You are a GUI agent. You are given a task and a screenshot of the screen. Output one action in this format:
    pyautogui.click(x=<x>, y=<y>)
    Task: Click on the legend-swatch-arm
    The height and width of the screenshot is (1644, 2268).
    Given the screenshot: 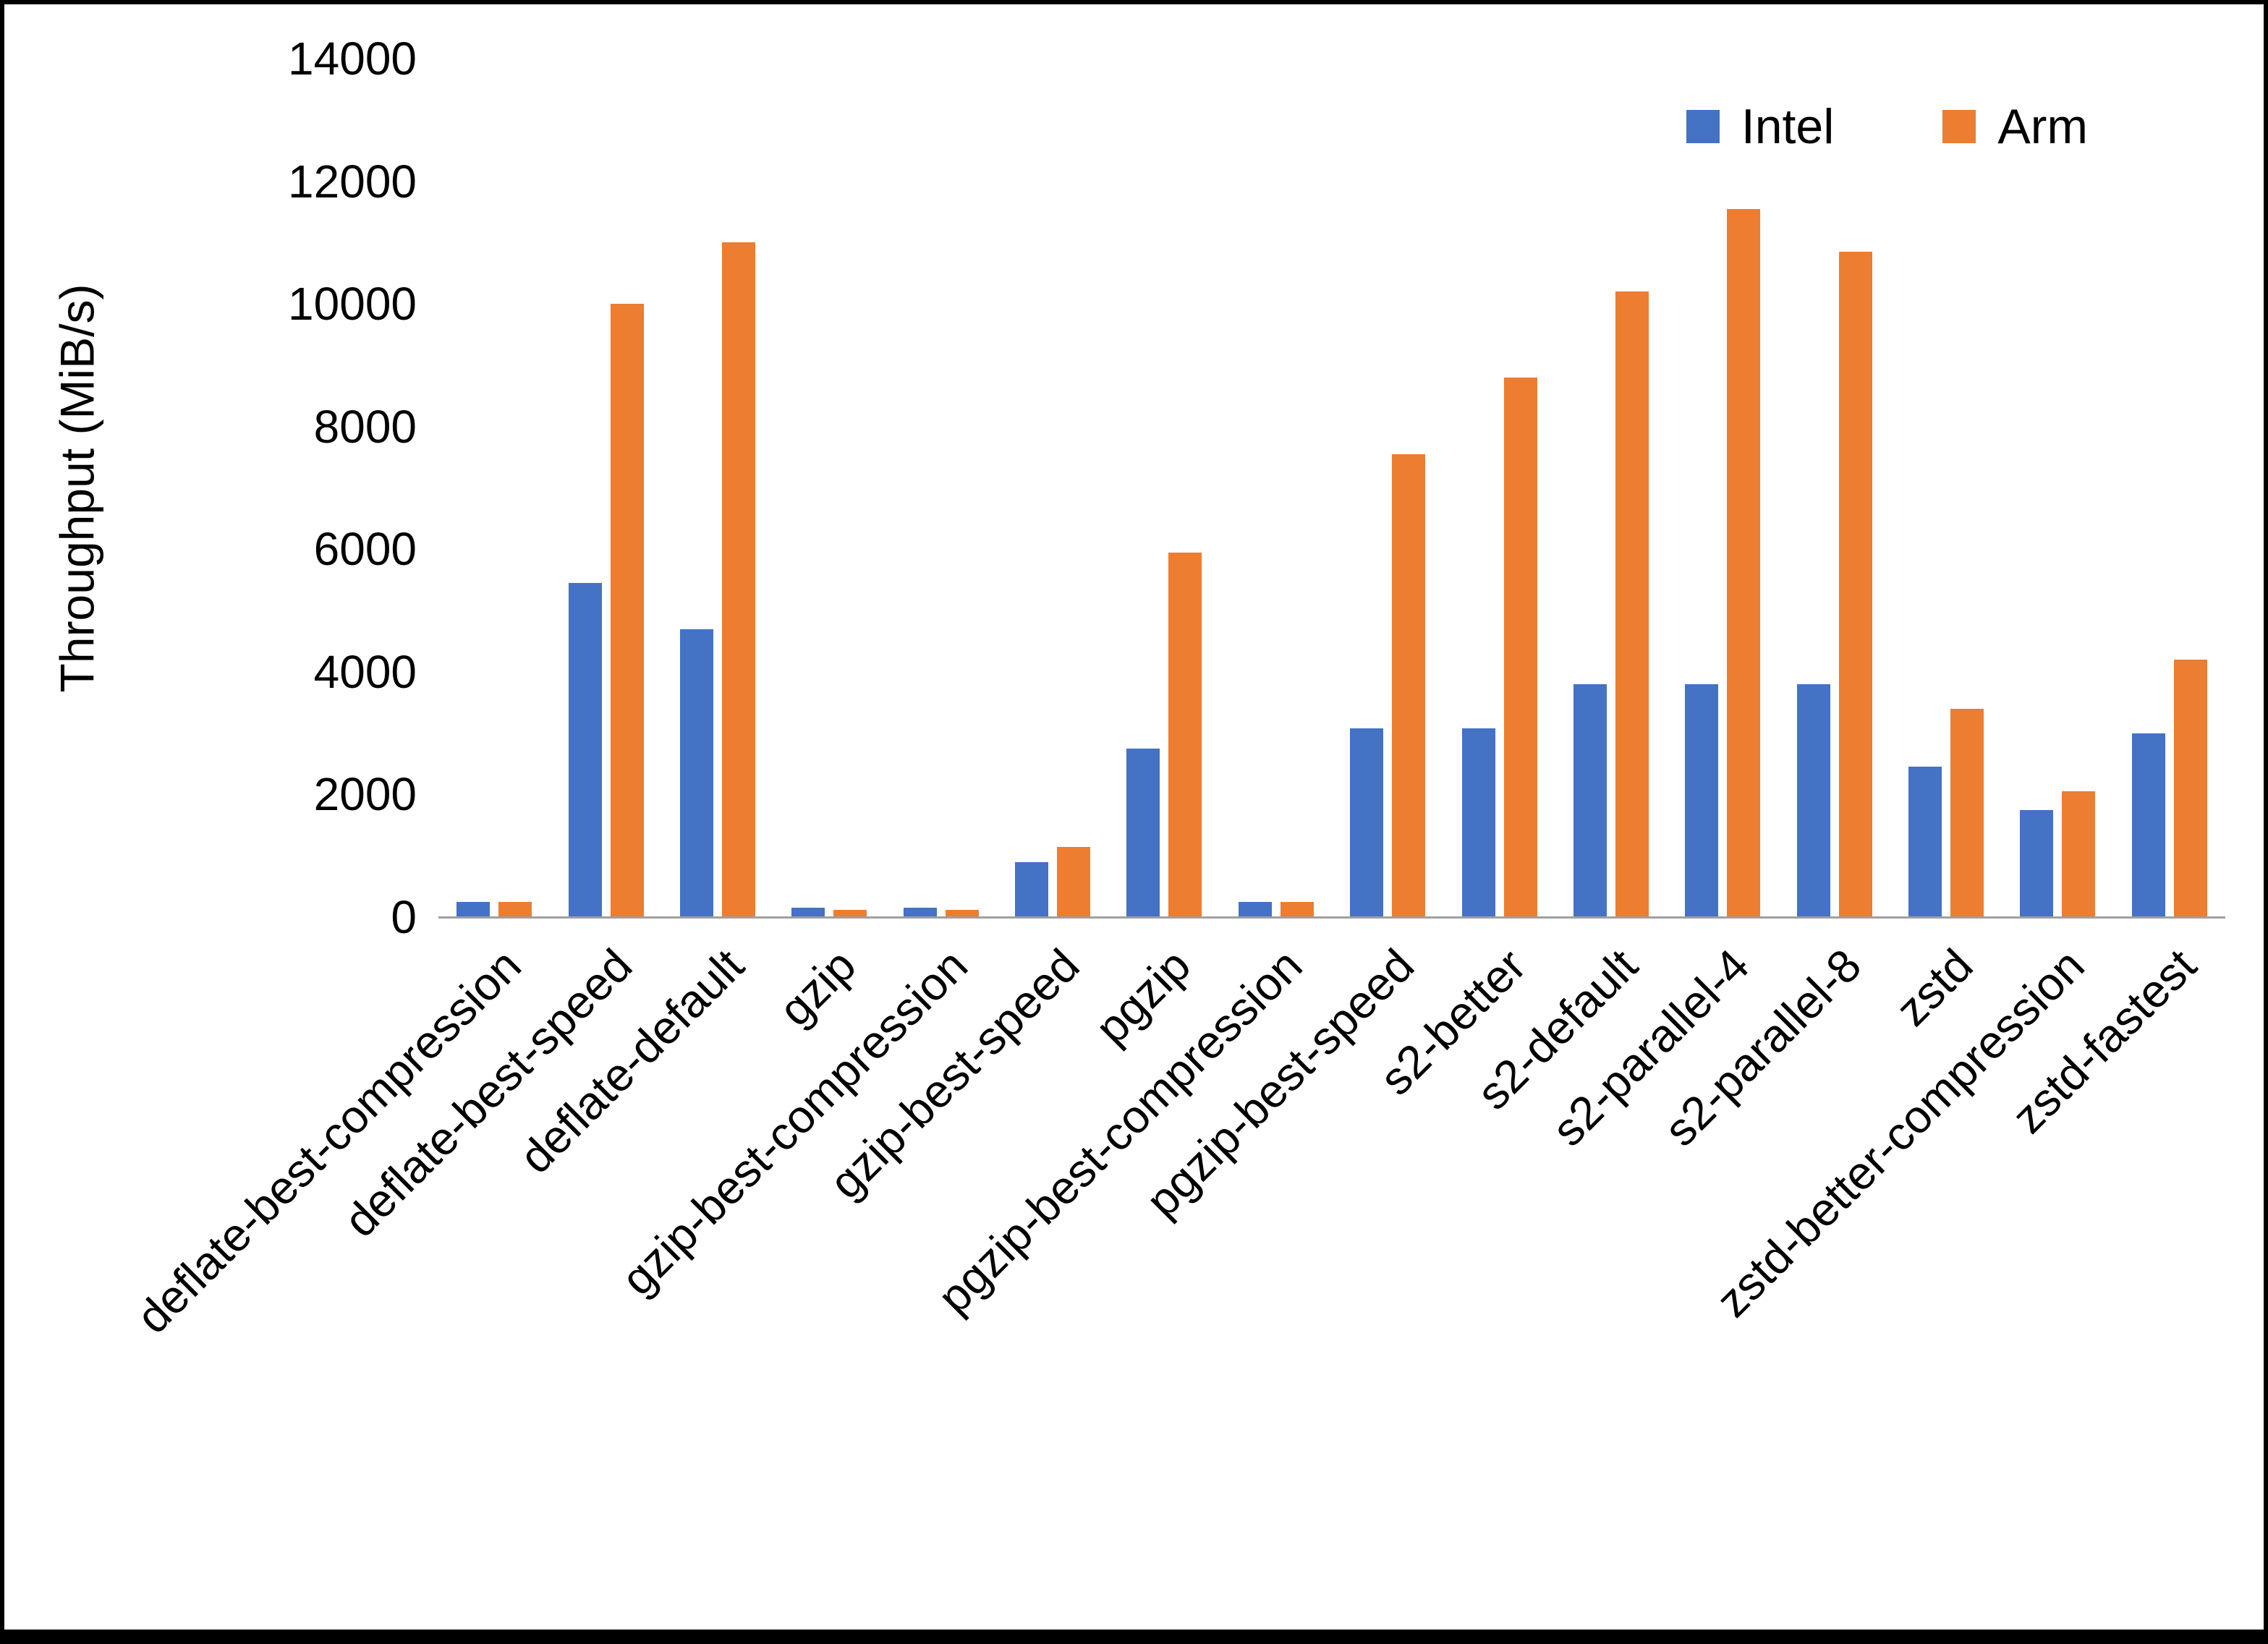 What is the action you would take?
    pyautogui.click(x=1959, y=126)
    